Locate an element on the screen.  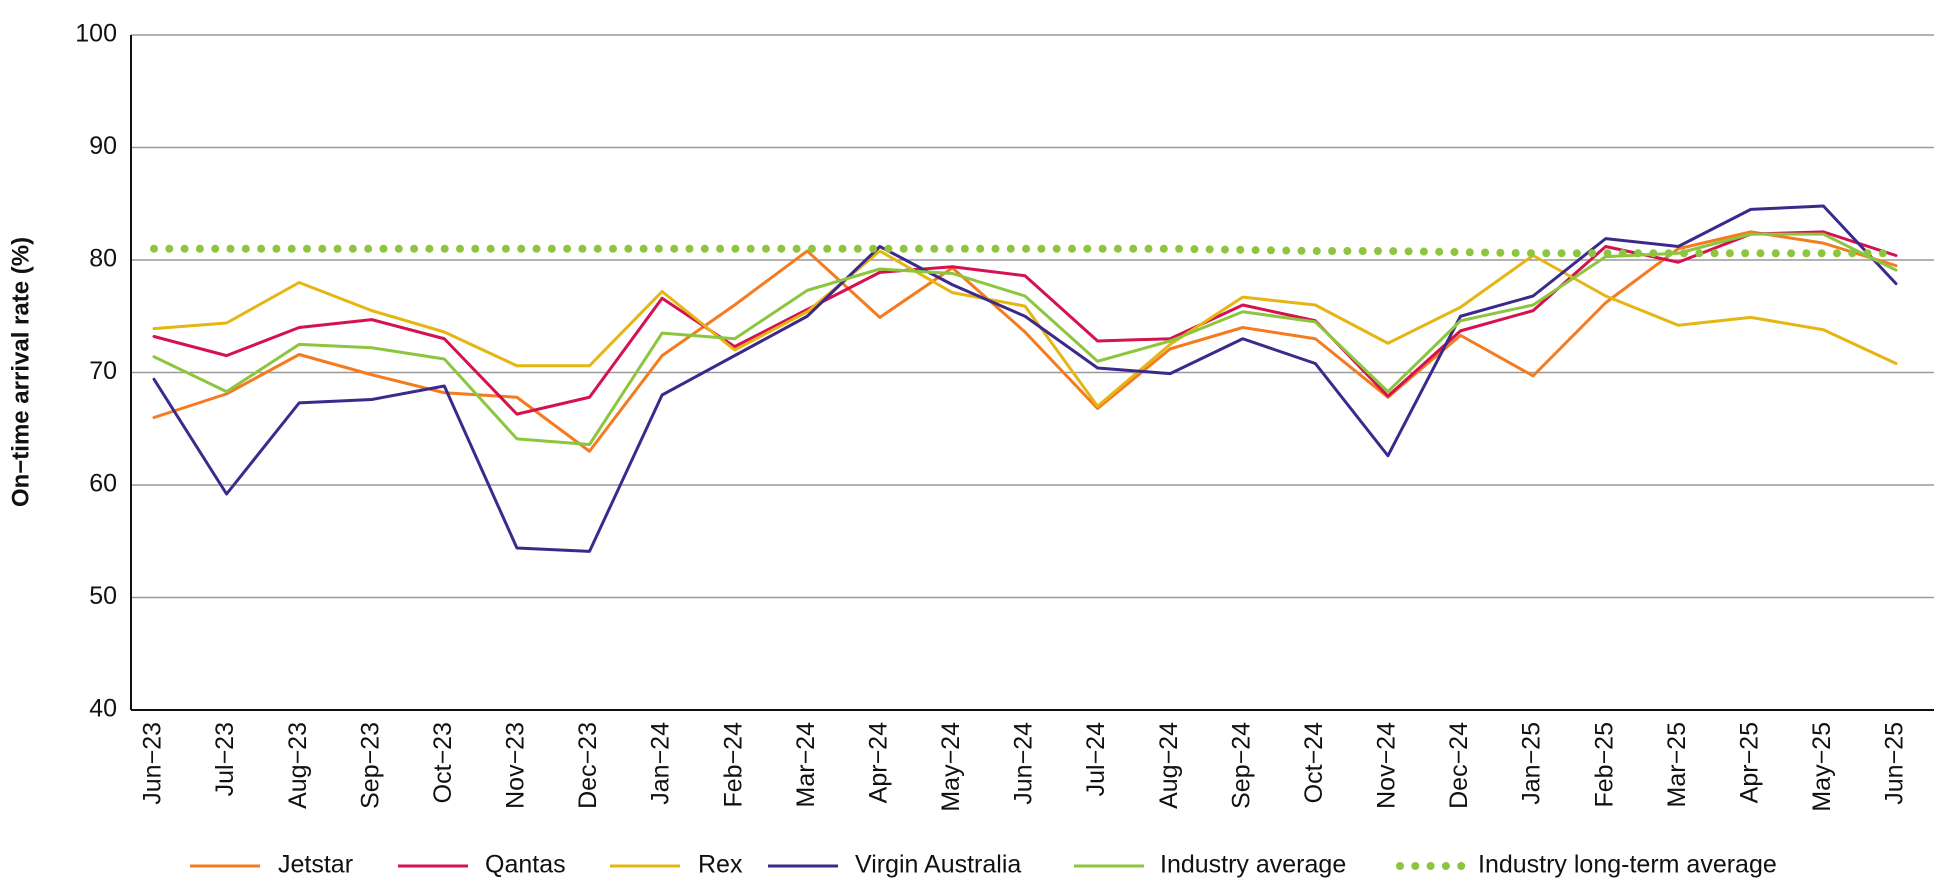
x-tick-label: Feb−25 is located at coordinates (1604, 765).